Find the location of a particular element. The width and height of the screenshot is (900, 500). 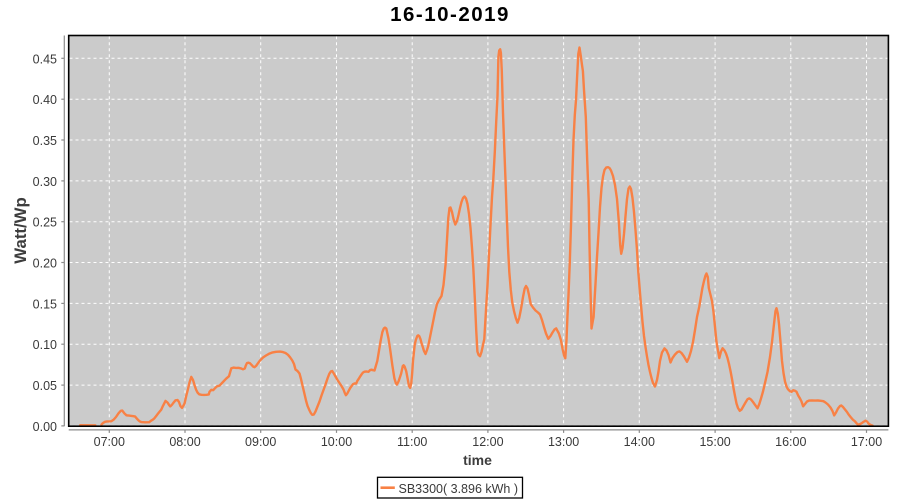

svg-text: 0.20 is located at coordinates (45, 264).